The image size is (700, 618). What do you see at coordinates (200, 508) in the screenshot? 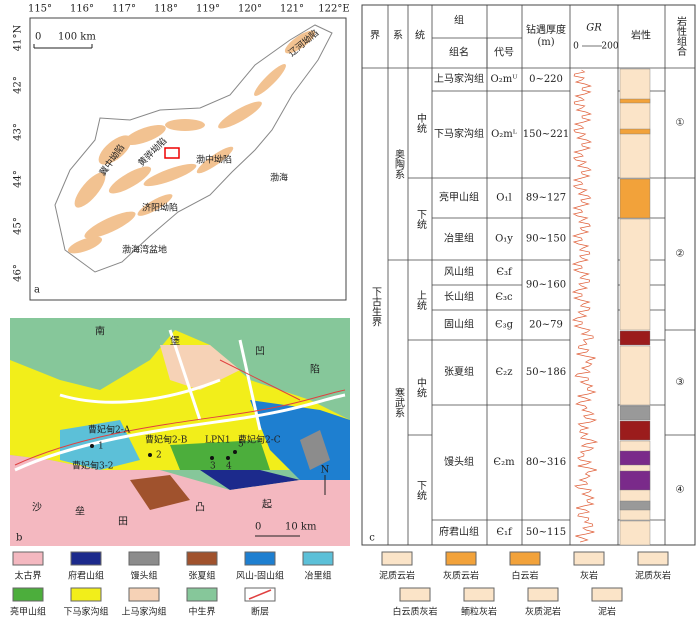
I see `place-label: 凸` at bounding box center [200, 508].